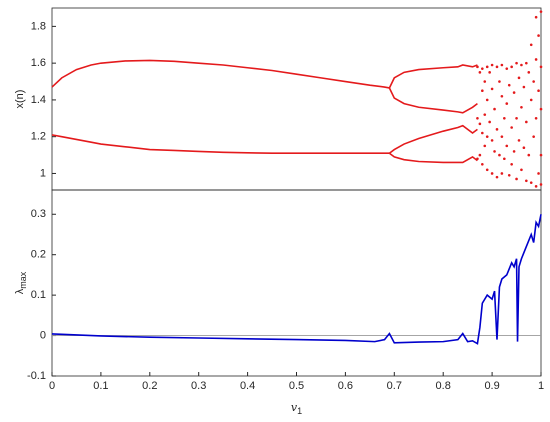 The height and width of the screenshot is (422, 550). What do you see at coordinates (38, 214) in the screenshot?
I see `y-tick-label: 0.3` at bounding box center [38, 214].